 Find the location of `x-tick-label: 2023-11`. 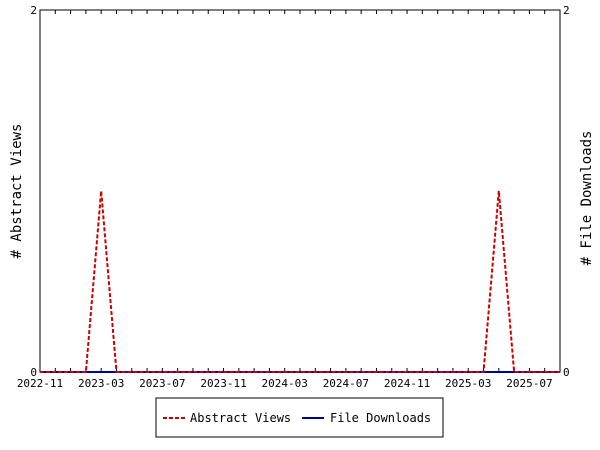

x-tick-label: 2023-11 is located at coordinates (223, 383).